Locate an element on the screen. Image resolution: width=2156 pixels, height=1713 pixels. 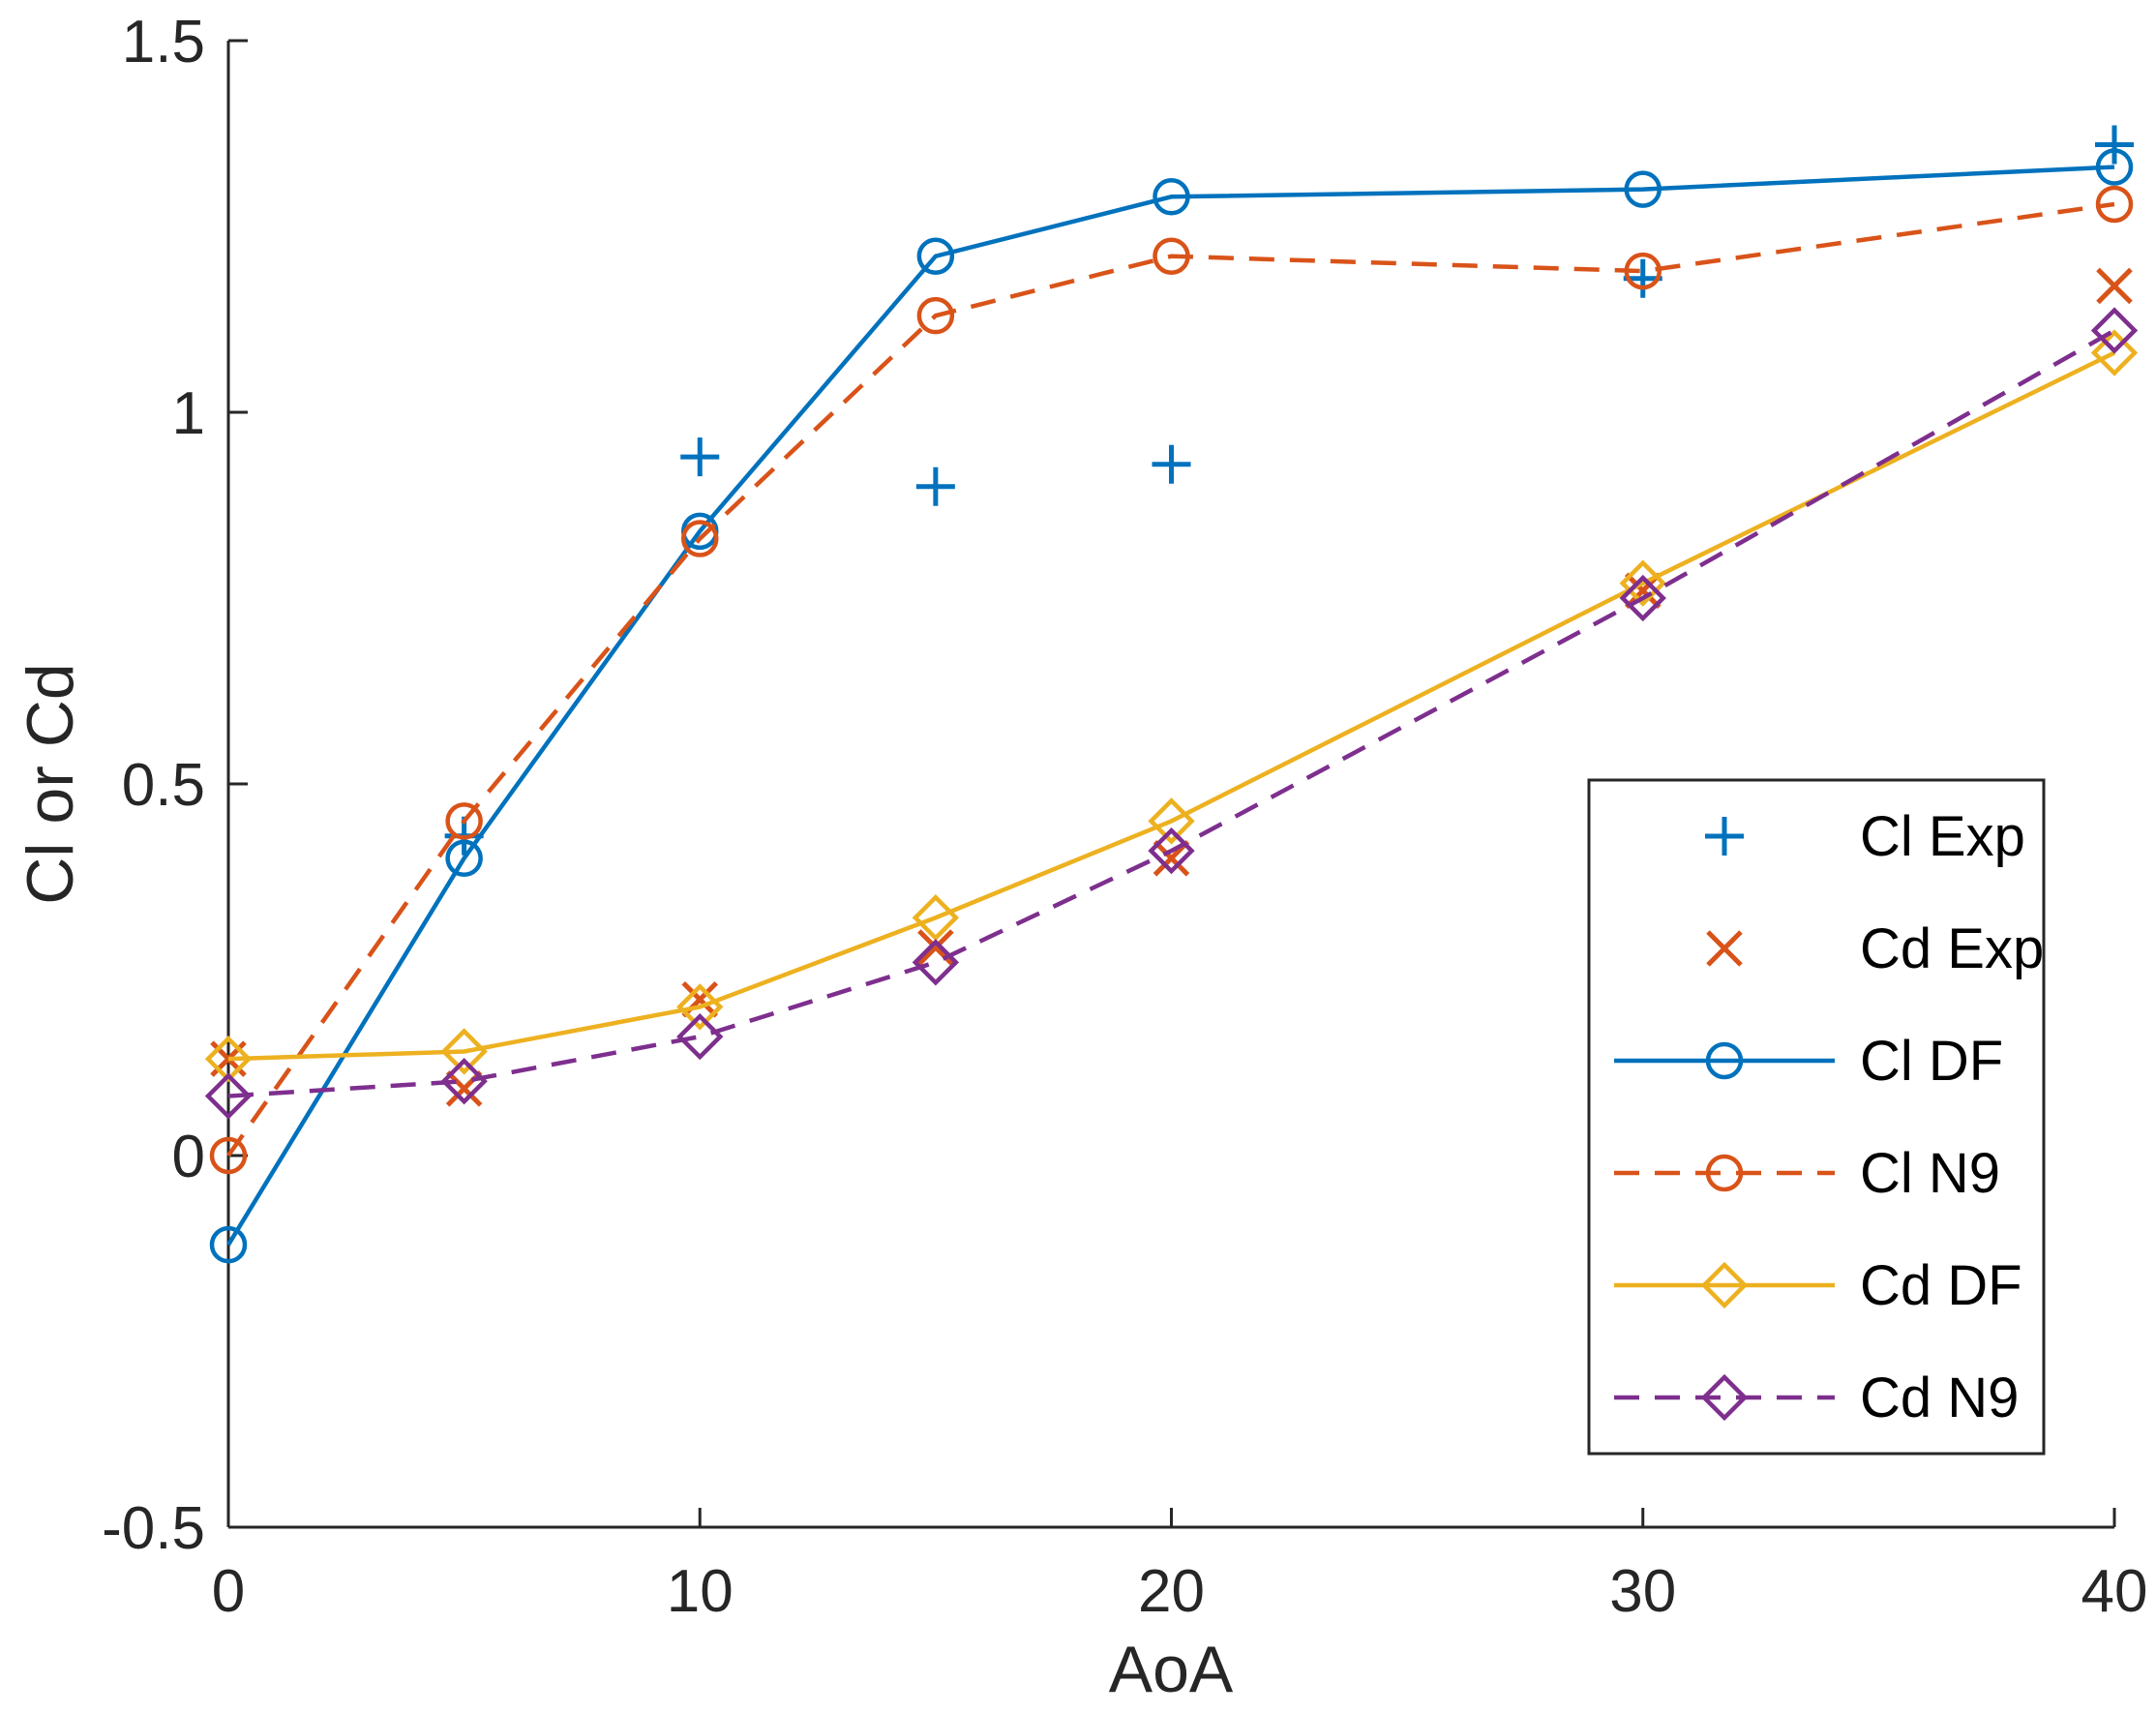
legend-label: Cd N9 is located at coordinates (1939, 1398).